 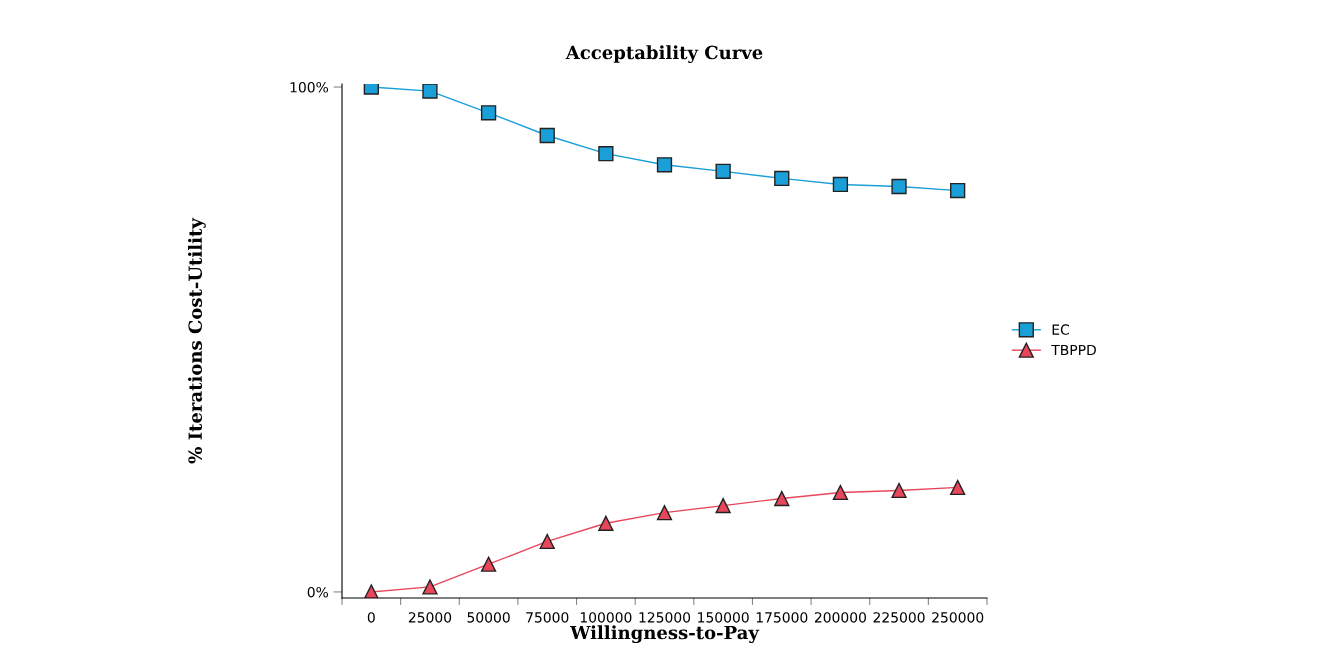 What do you see at coordinates (664, 54) in the screenshot?
I see `chart-title: Acceptability Curve` at bounding box center [664, 54].